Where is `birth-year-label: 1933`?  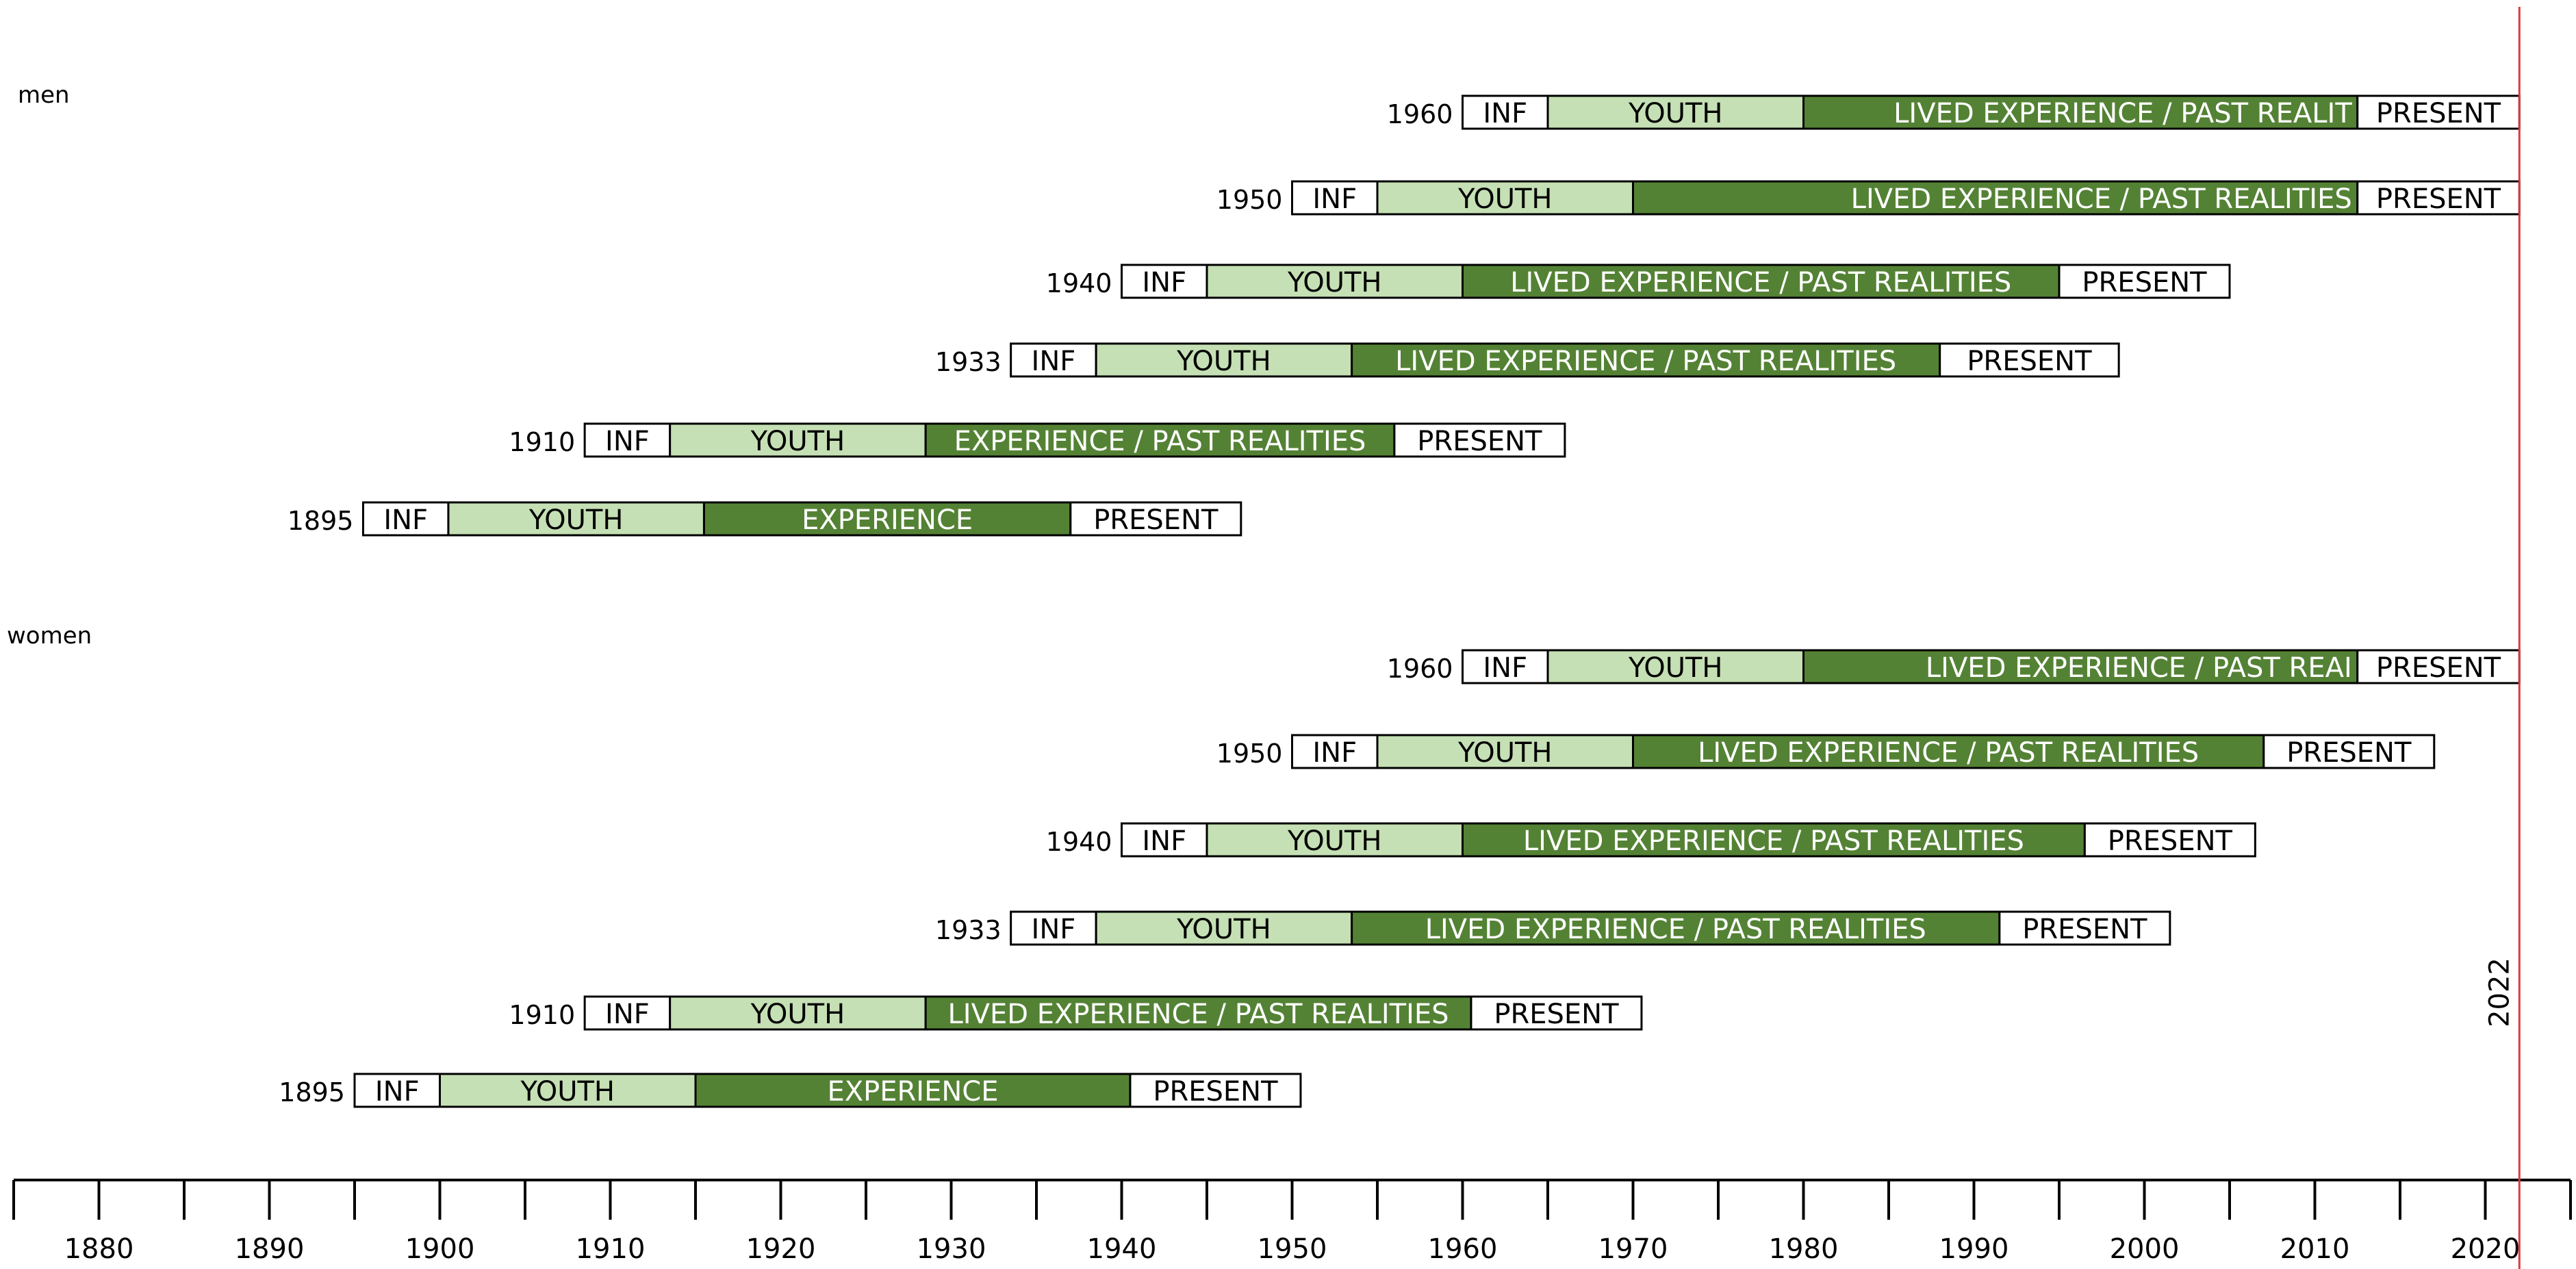
birth-year-label: 1933 is located at coordinates (968, 930).